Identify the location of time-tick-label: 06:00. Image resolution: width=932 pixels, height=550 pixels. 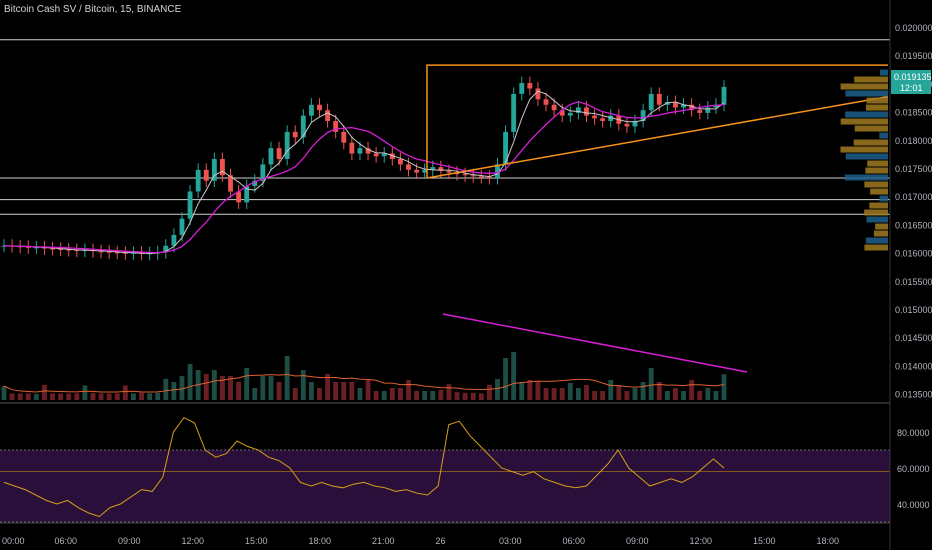
(66, 541).